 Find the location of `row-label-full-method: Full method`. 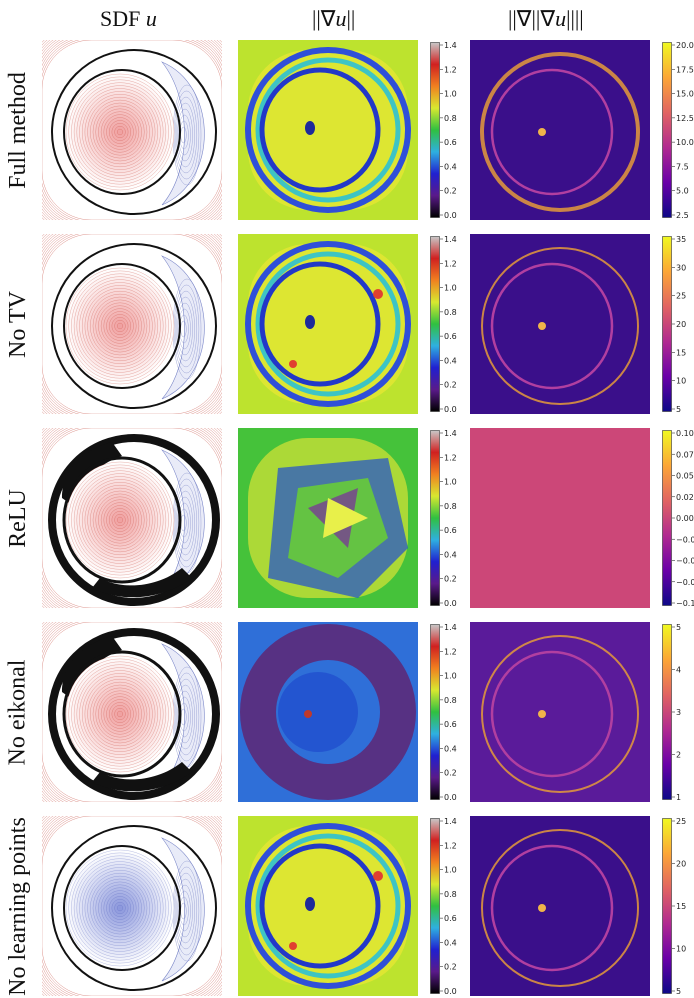

row-label-full-method: Full method is located at coordinates (17, 130).